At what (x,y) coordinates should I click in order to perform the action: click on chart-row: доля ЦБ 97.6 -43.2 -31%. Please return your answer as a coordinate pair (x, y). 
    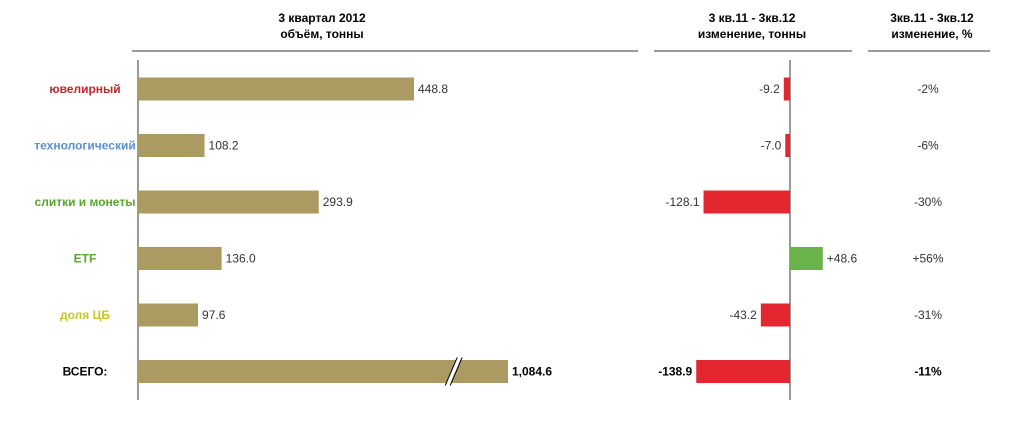
    Looking at the image, I should click on (501, 315).